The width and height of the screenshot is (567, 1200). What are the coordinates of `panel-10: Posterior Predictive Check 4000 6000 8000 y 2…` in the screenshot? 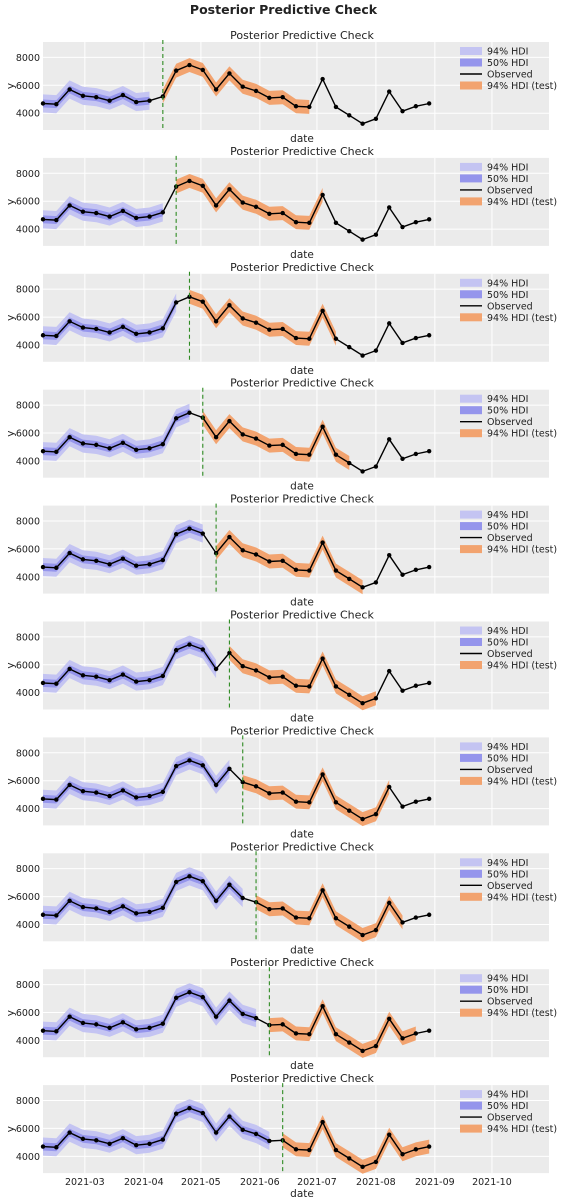 It's located at (281, 1136).